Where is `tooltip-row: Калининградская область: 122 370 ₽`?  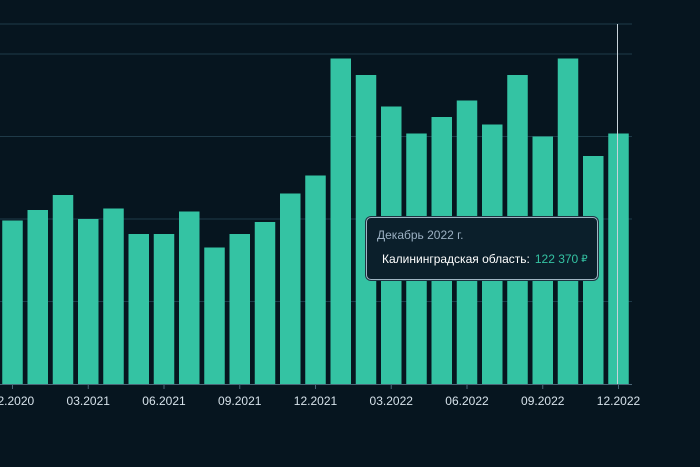 tooltip-row: Калининградская область: 122 370 ₽ is located at coordinates (482, 259).